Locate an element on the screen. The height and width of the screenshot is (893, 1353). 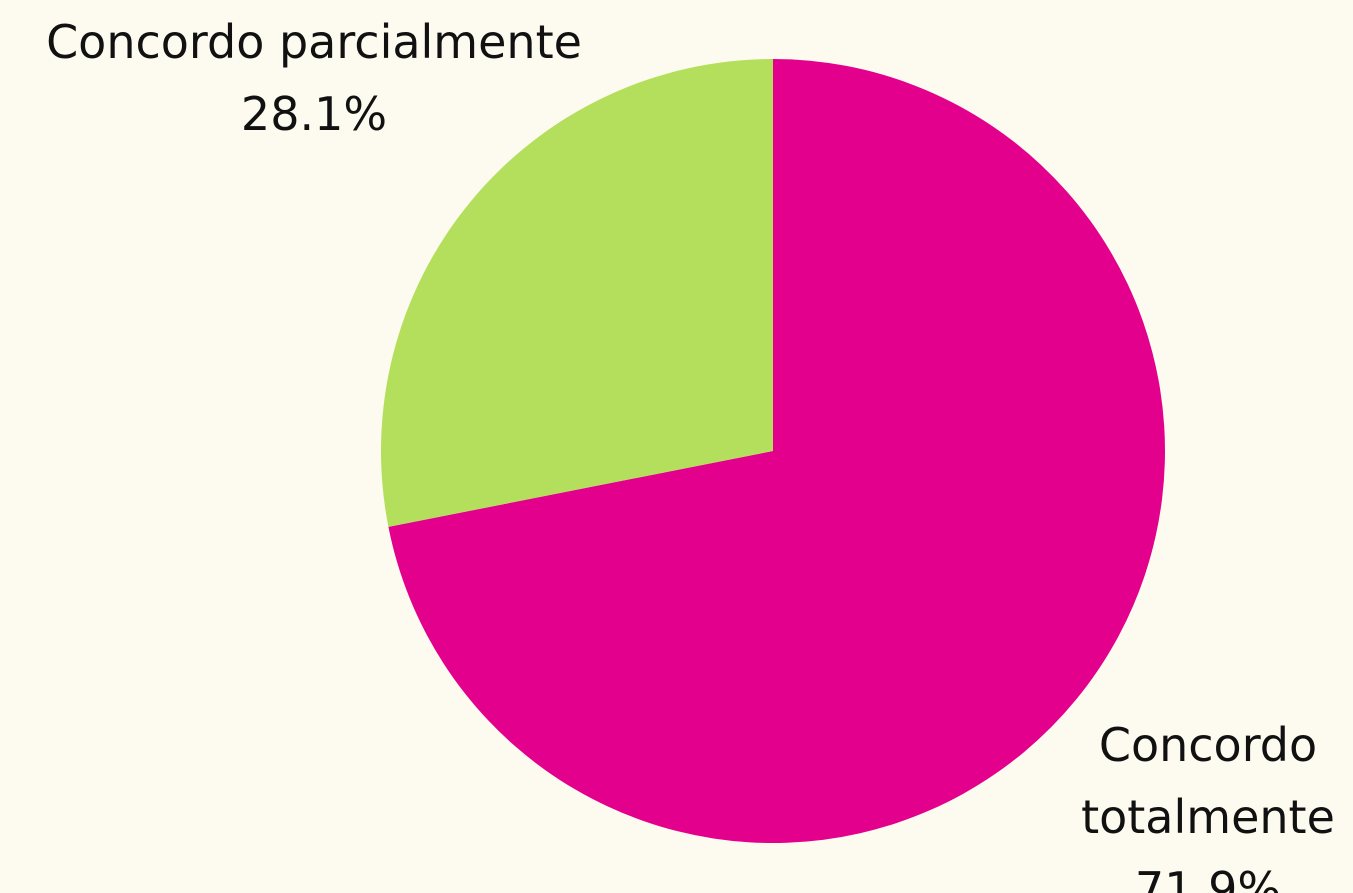
slice-label: Concordo totalmente 71.9% is located at coordinates (1208, 801).